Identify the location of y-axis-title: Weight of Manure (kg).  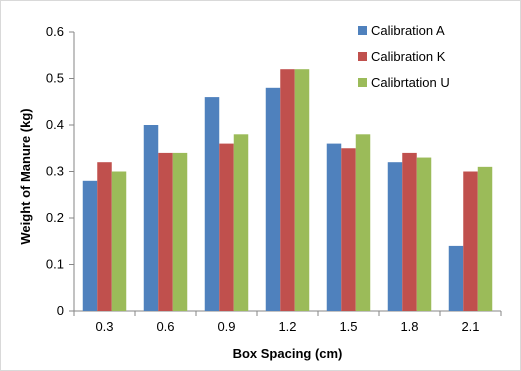
(25, 176).